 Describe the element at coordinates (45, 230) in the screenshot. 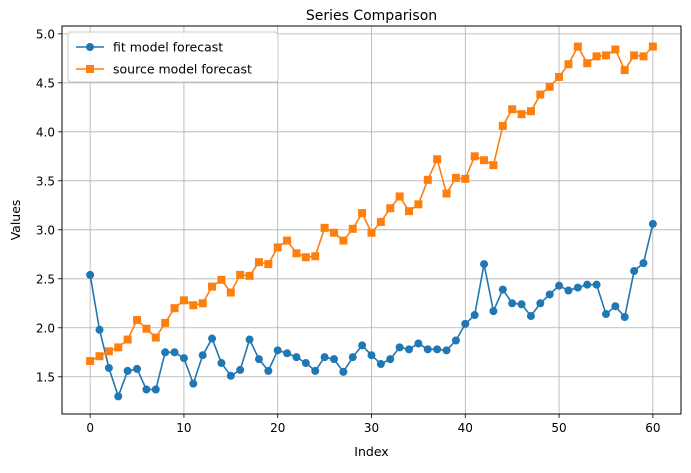

I see `y-tick-label: 3.0` at that location.